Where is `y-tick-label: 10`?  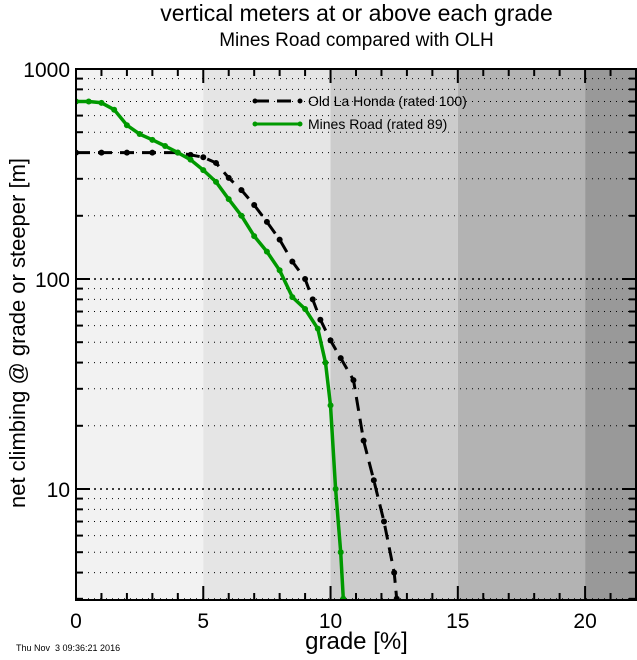 y-tick-label: 10 is located at coordinates (58, 490).